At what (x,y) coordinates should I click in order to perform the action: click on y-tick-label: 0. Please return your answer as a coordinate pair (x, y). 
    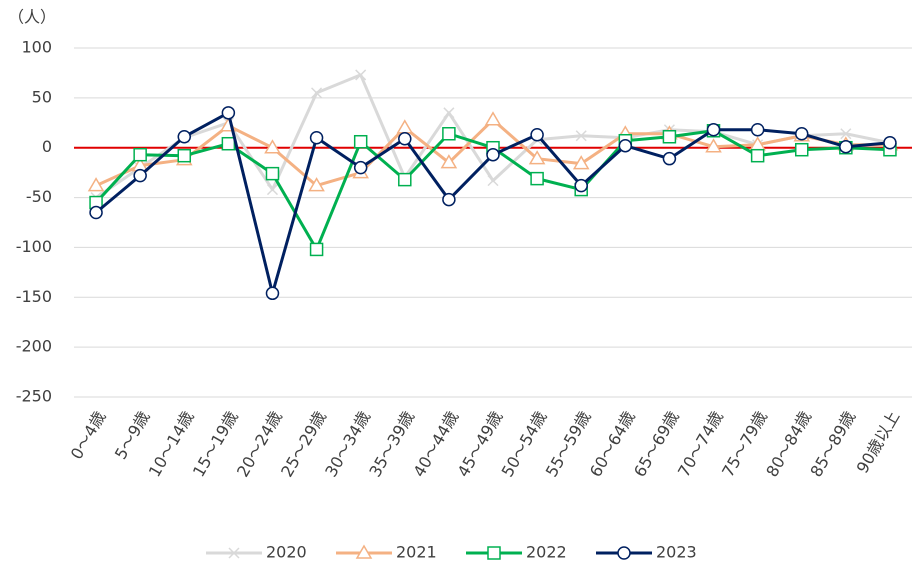
    Looking at the image, I should click on (47, 146).